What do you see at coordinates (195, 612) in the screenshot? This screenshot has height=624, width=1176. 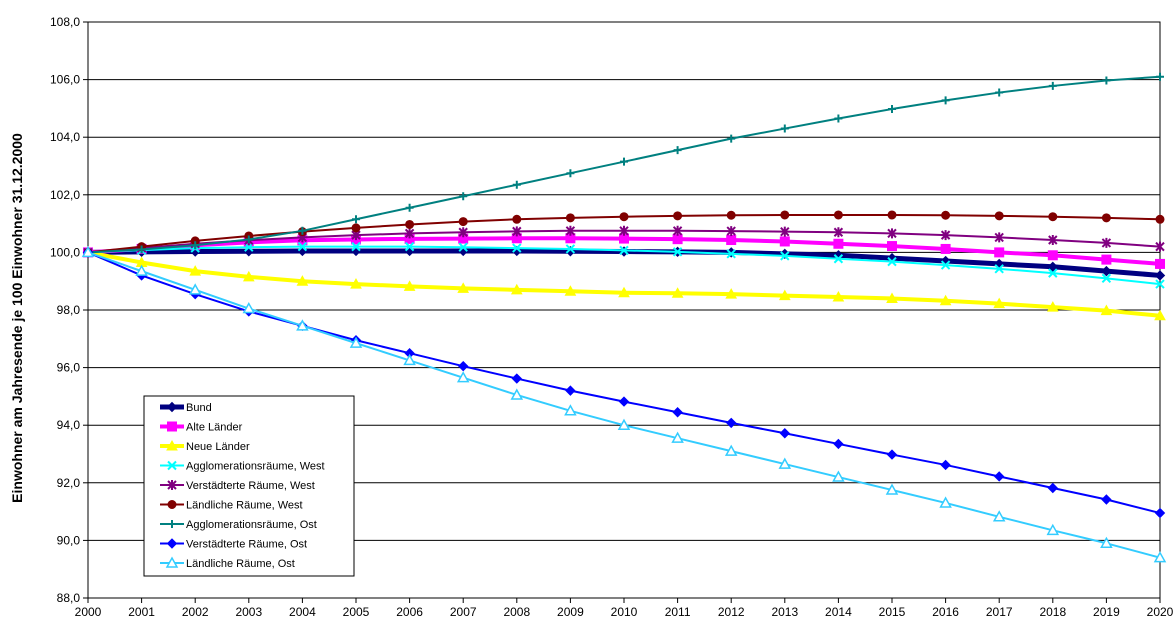 I see `x-tick-label: 2002` at bounding box center [195, 612].